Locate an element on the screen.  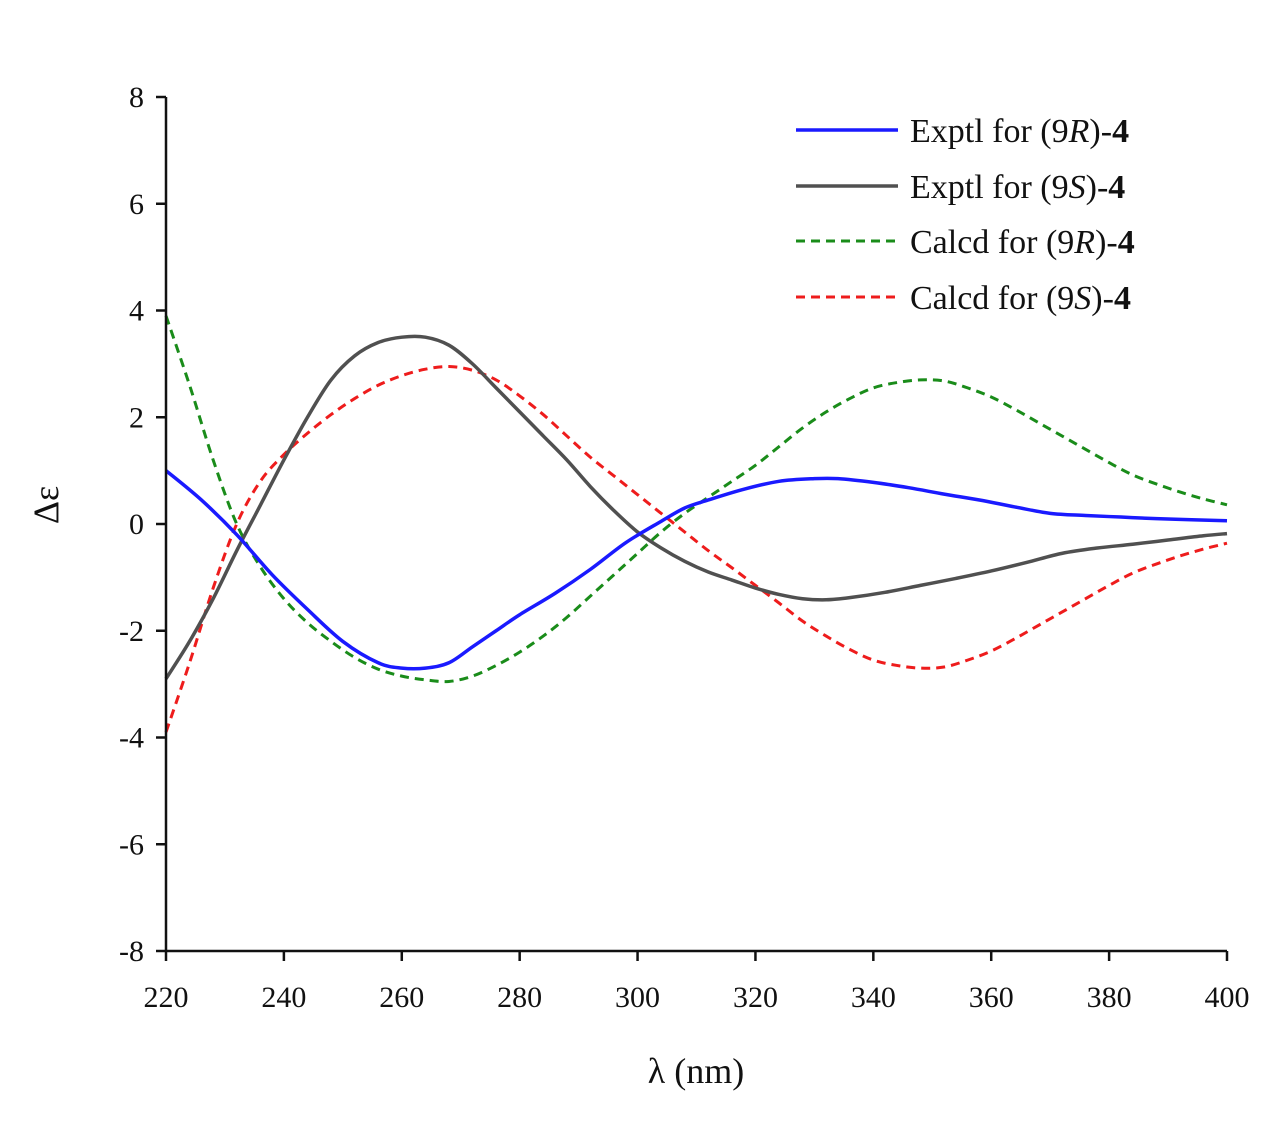
x-tick-label: 320 is located at coordinates (755, 997).